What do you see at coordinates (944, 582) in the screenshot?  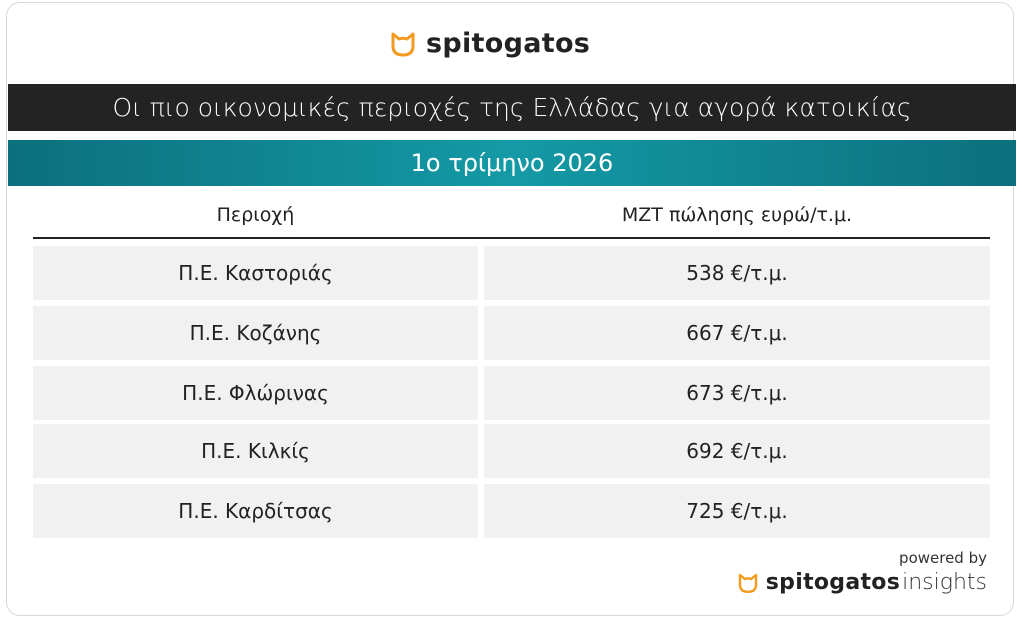 I see `footer-suffix: insights` at bounding box center [944, 582].